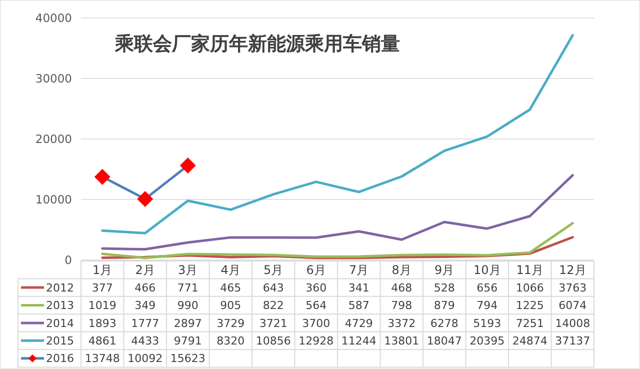 This screenshot has width=640, height=369. What do you see at coordinates (60, 359) in the screenshot?
I see `legend-label: 2016` at bounding box center [60, 359].